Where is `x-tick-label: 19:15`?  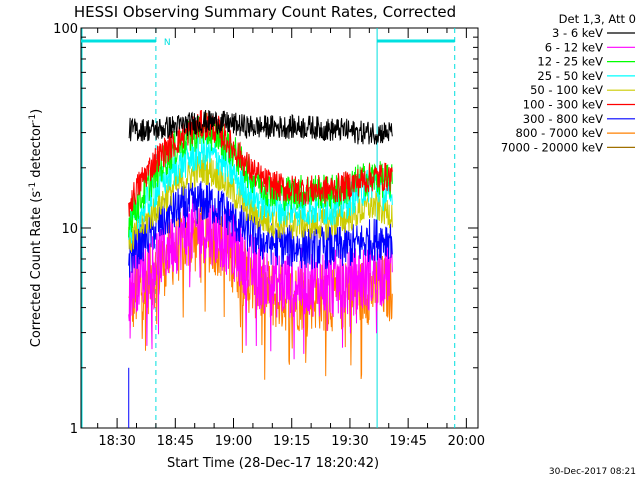 x-tick-label: 19:15 is located at coordinates (291, 441).